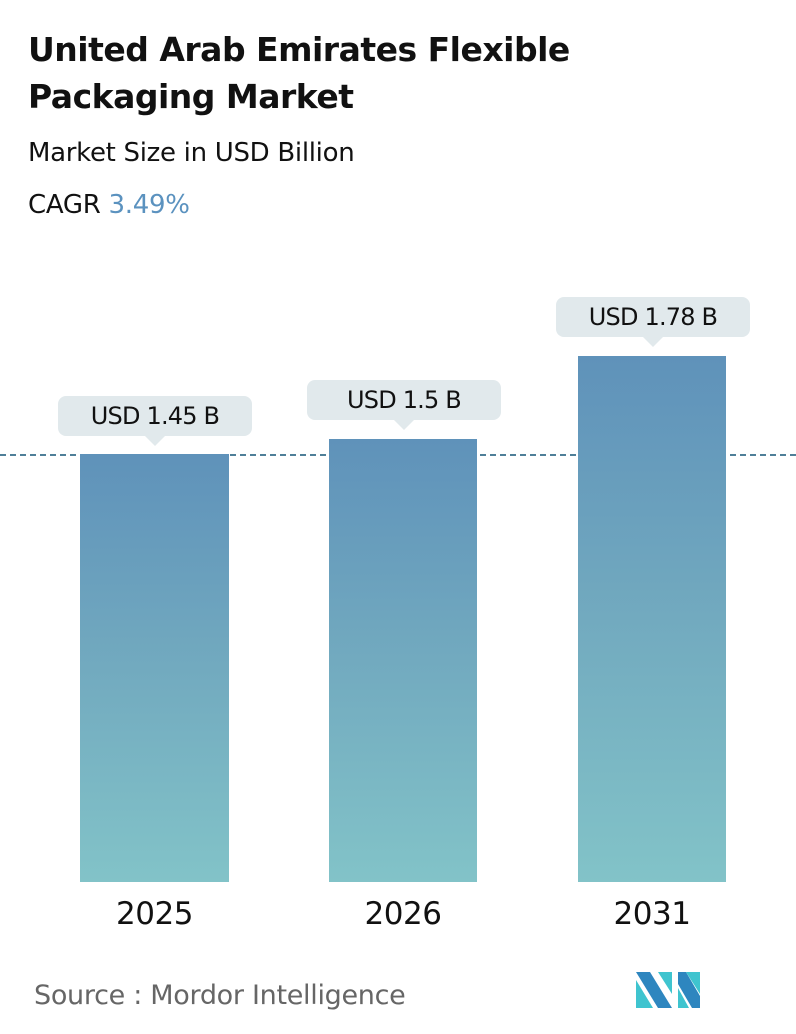 This screenshot has height=1034, width=796. Describe the element at coordinates (668, 990) in the screenshot. I see `mordor-intelligence-logo-icon` at that location.